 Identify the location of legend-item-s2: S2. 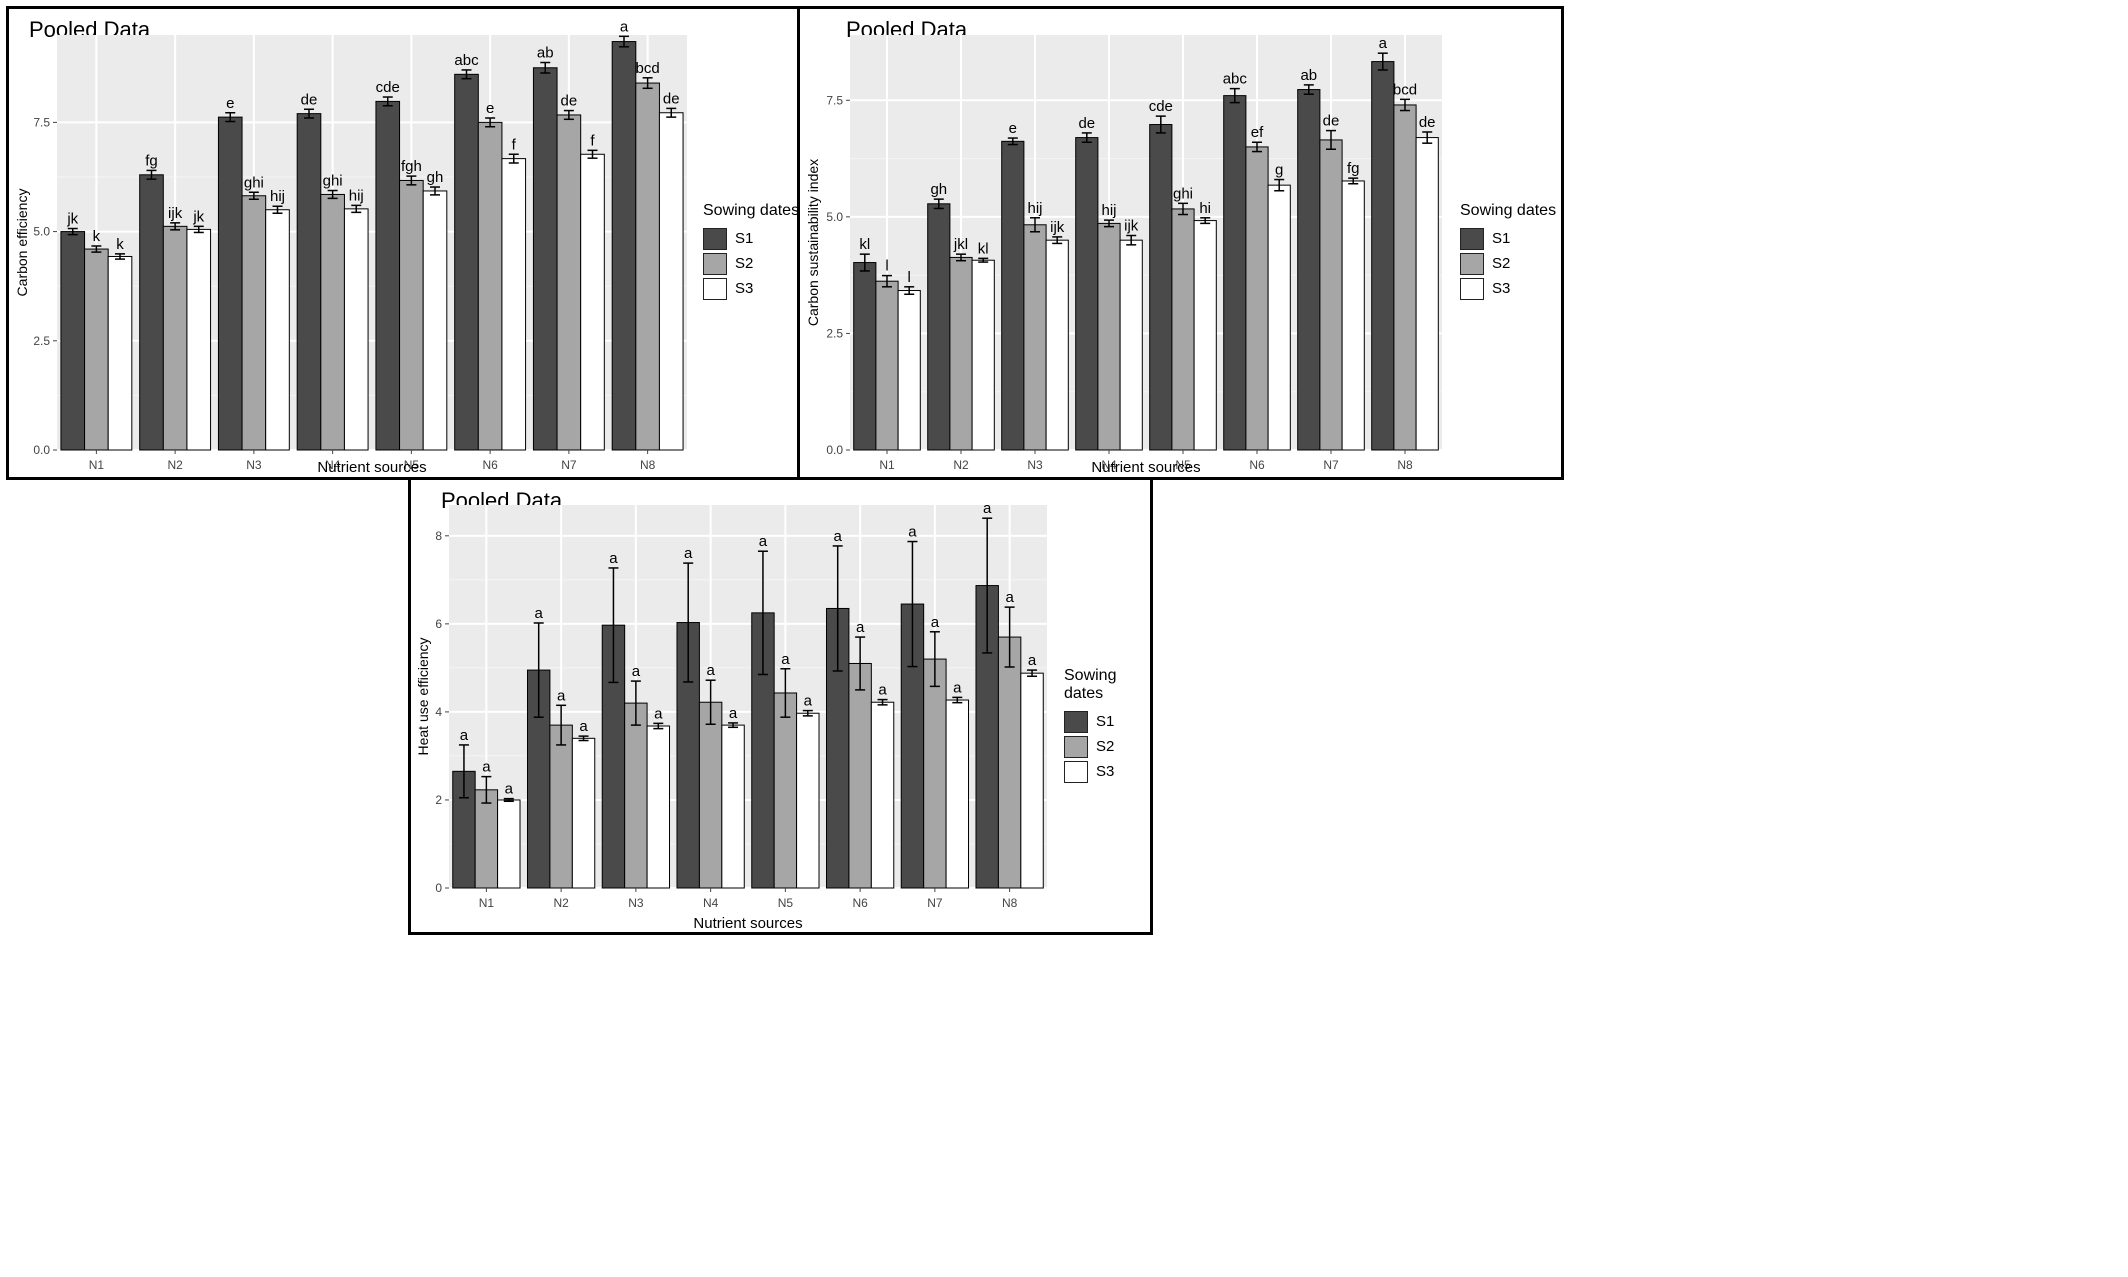
(1508, 263).